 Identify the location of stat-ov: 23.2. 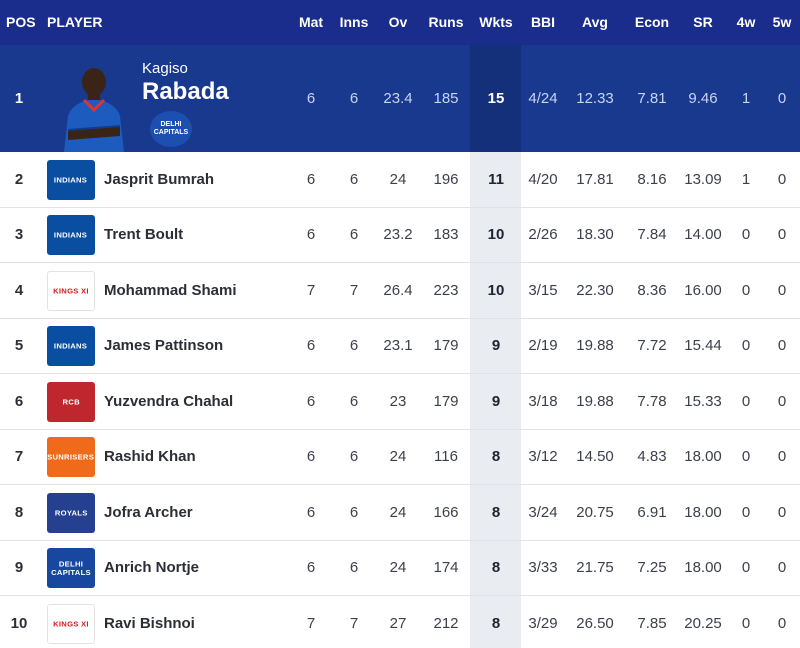
(398, 235).